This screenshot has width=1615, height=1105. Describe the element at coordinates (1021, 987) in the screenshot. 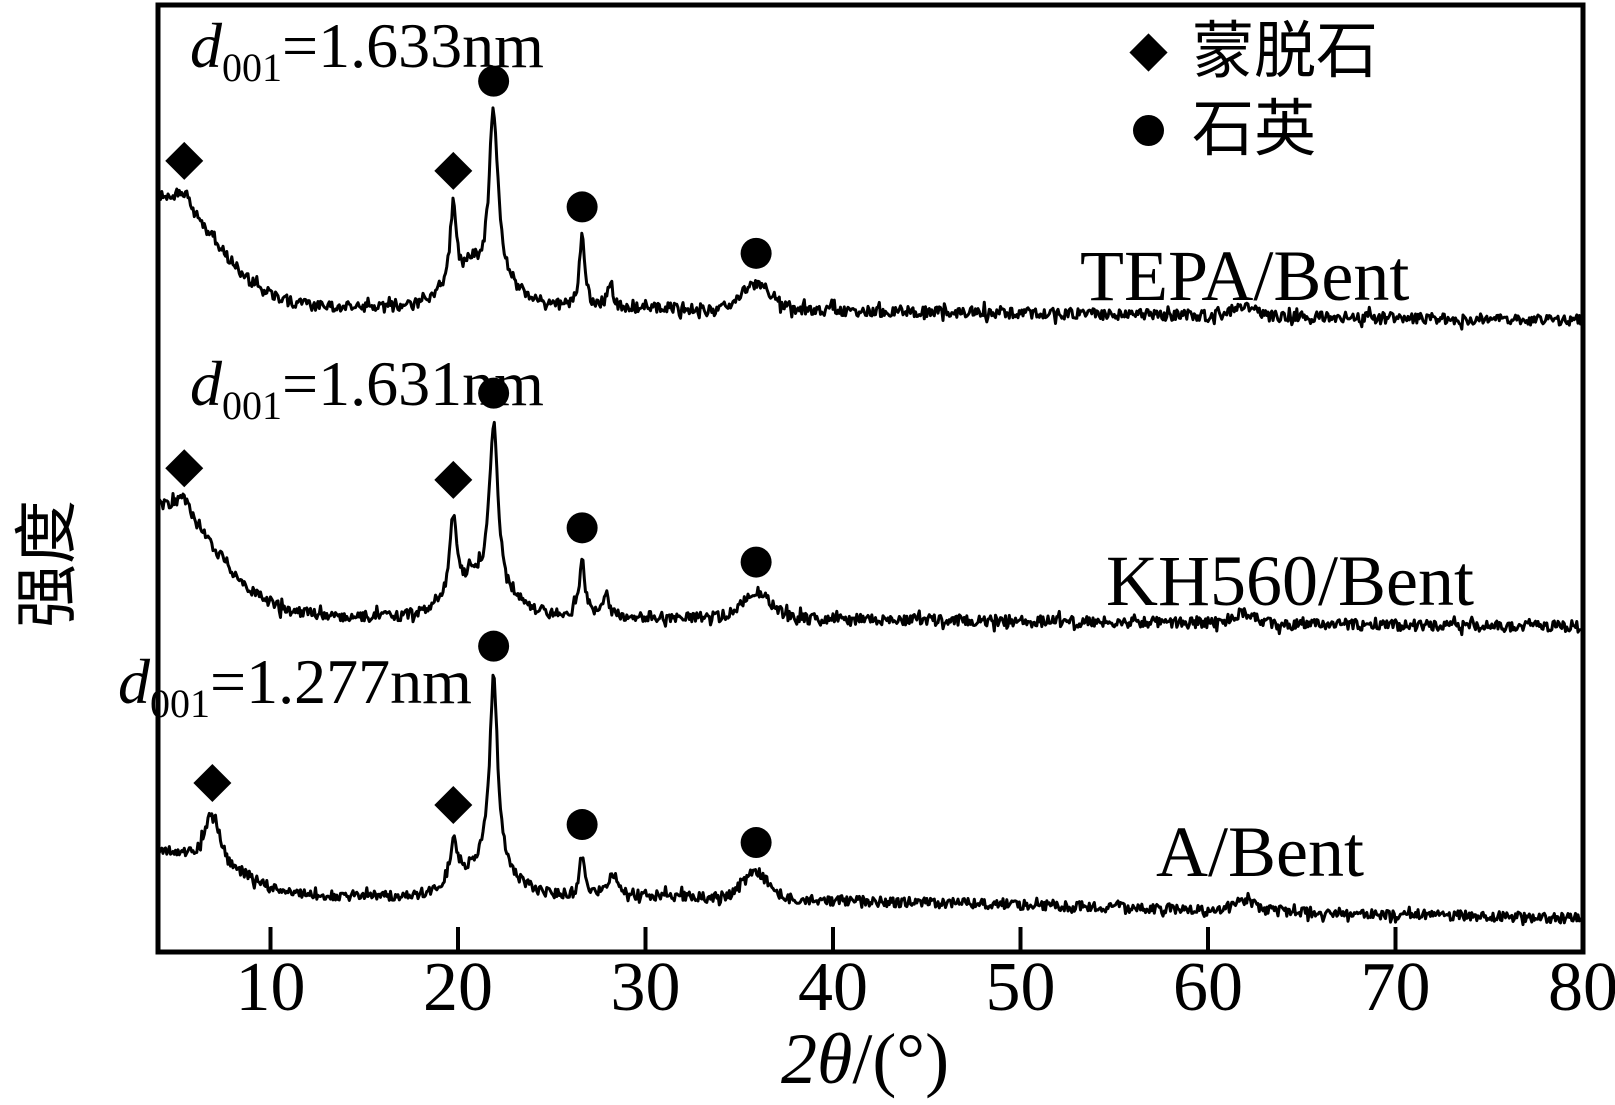

I see `x-tick-label: 50` at that location.